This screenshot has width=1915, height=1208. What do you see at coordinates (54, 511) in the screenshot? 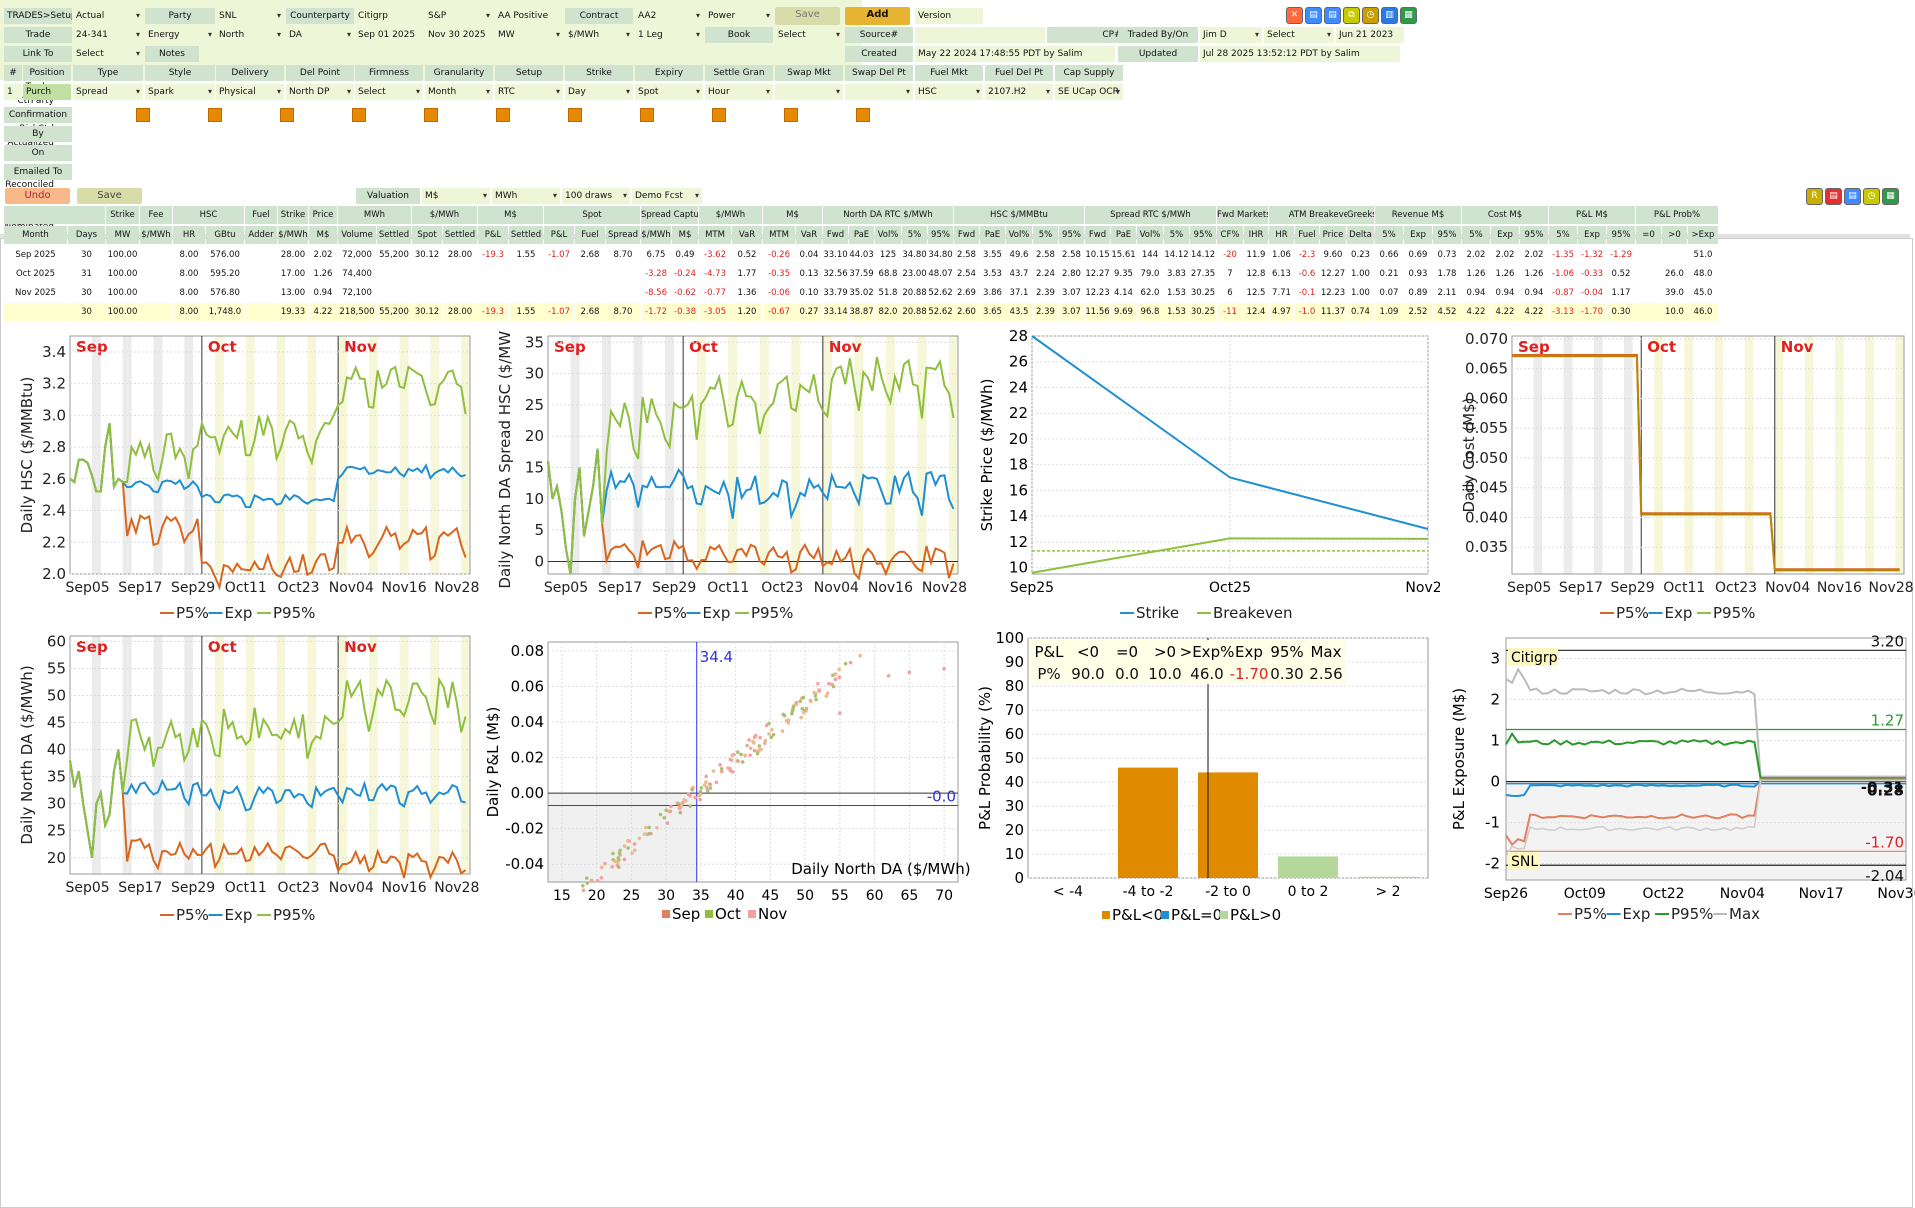
I see `y-tick-label: 2.4` at bounding box center [54, 511].